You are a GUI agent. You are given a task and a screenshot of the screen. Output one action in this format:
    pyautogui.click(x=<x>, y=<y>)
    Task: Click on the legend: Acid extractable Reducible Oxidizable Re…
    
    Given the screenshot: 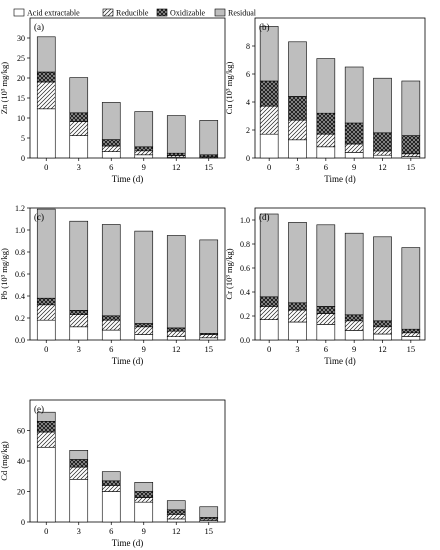 What is the action you would take?
    pyautogui.click(x=135, y=13)
    